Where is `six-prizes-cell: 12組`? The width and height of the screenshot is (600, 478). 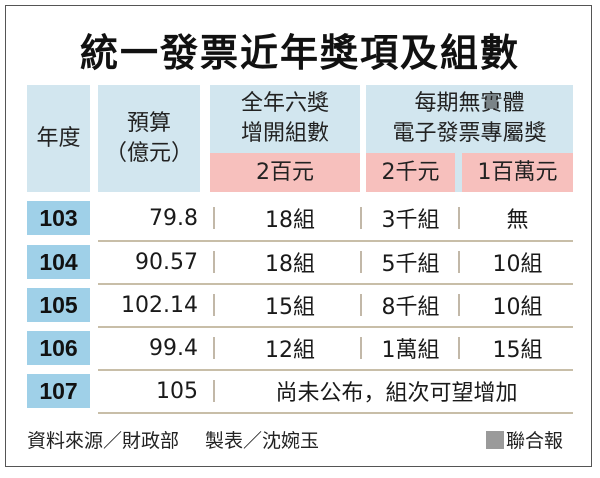
six-prizes-cell: 12組 is located at coordinates (290, 350).